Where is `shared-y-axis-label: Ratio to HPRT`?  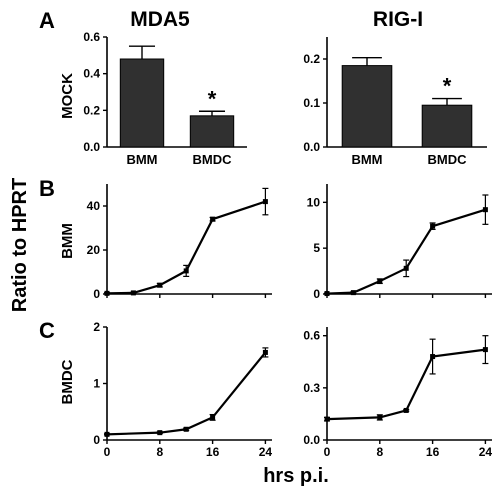 shared-y-axis-label: Ratio to HPRT is located at coordinates (20, 245).